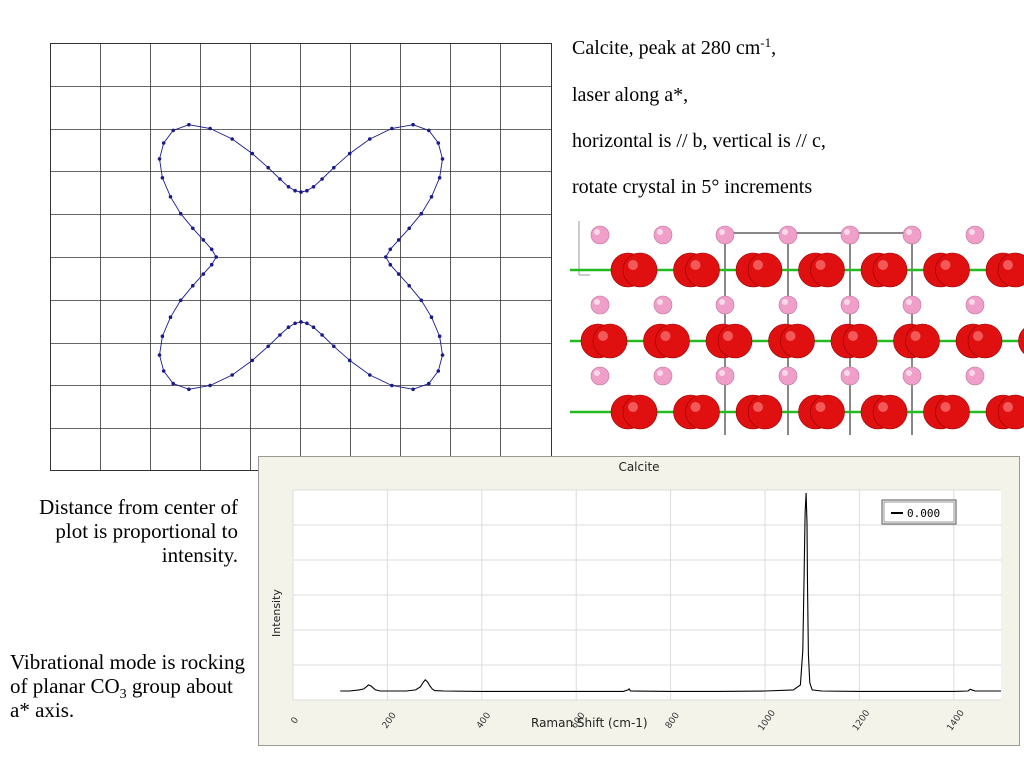 The height and width of the screenshot is (768, 1024). I want to click on x-tick-label: 1400, so click(955, 720).